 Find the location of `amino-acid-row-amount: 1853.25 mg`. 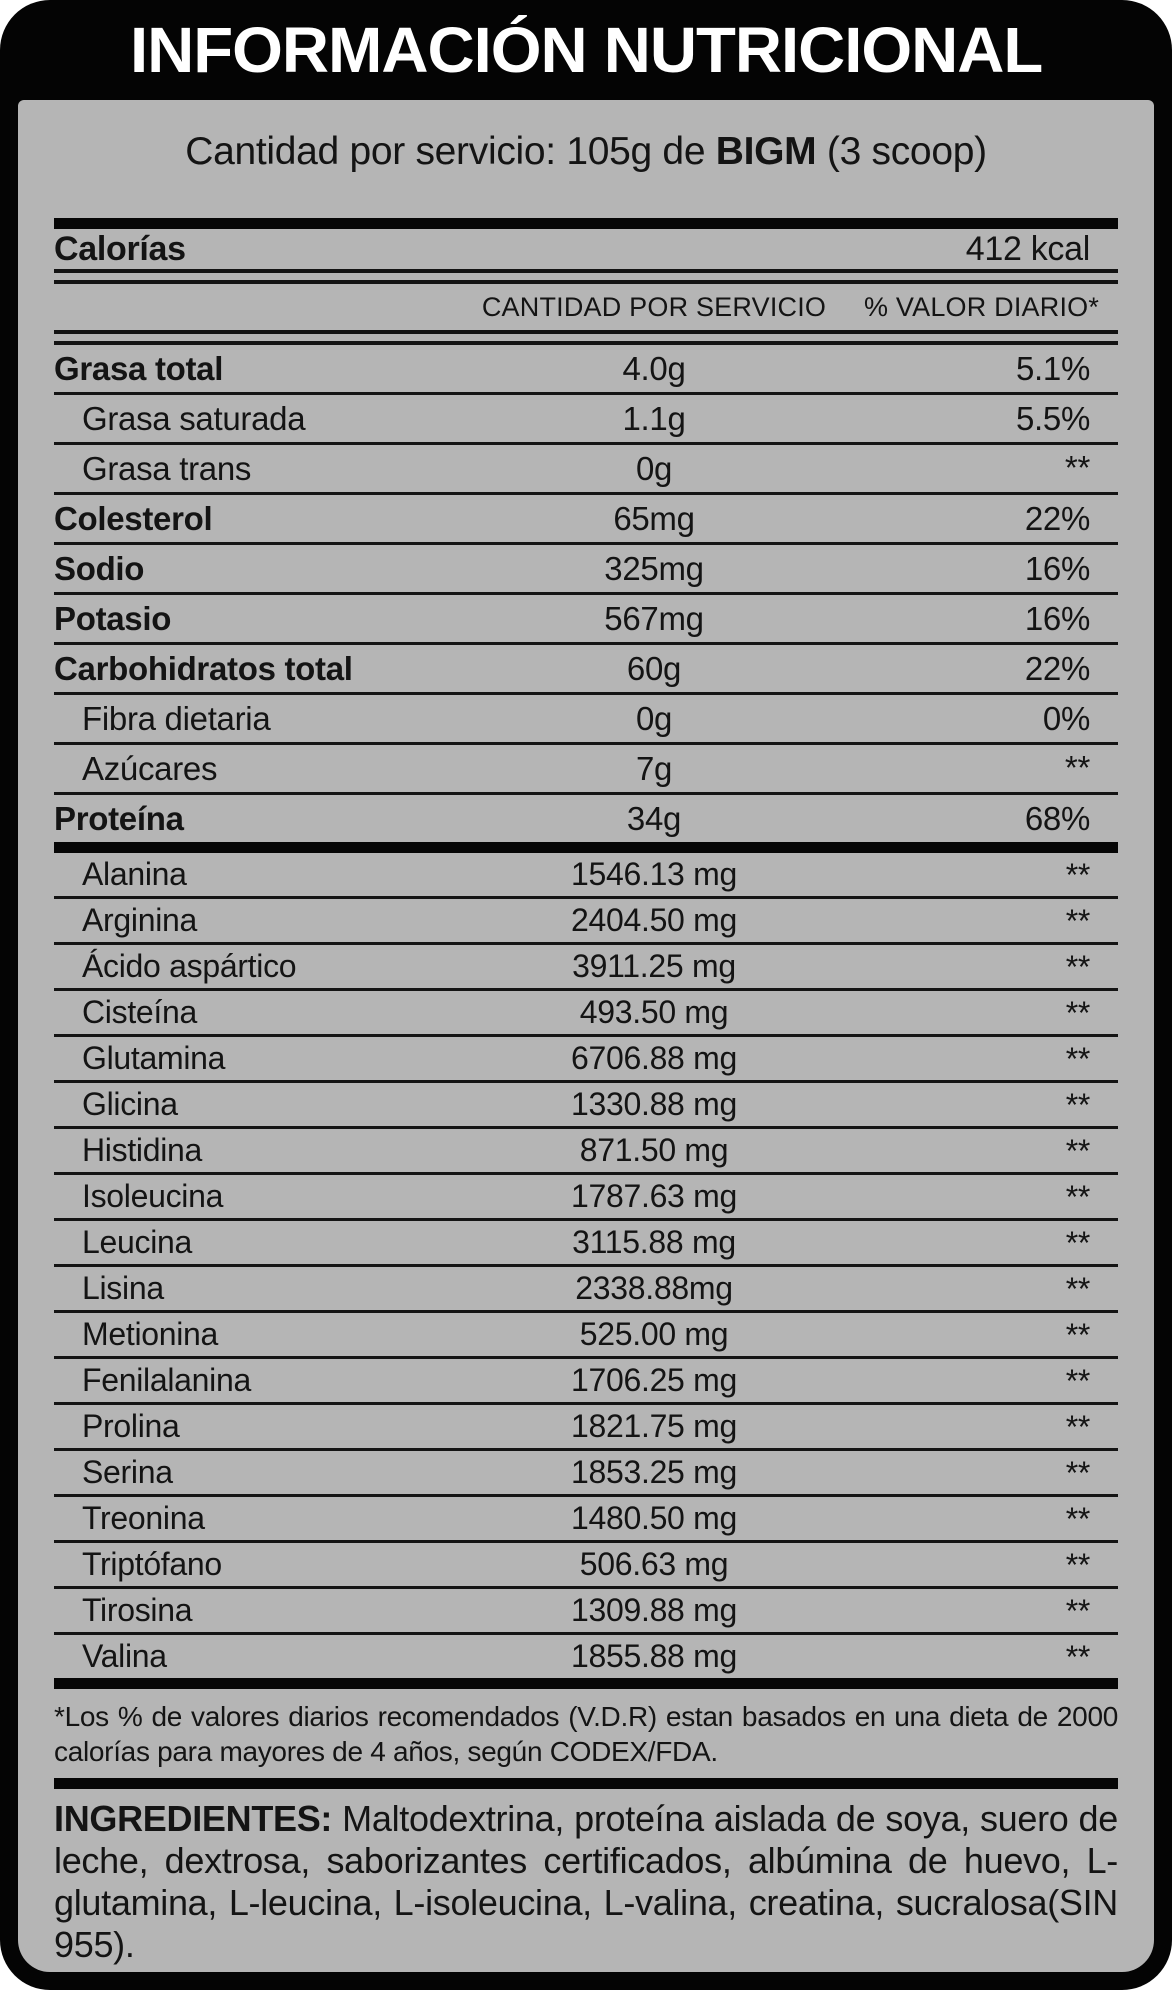

amino-acid-row-amount: 1853.25 mg is located at coordinates (654, 1472).